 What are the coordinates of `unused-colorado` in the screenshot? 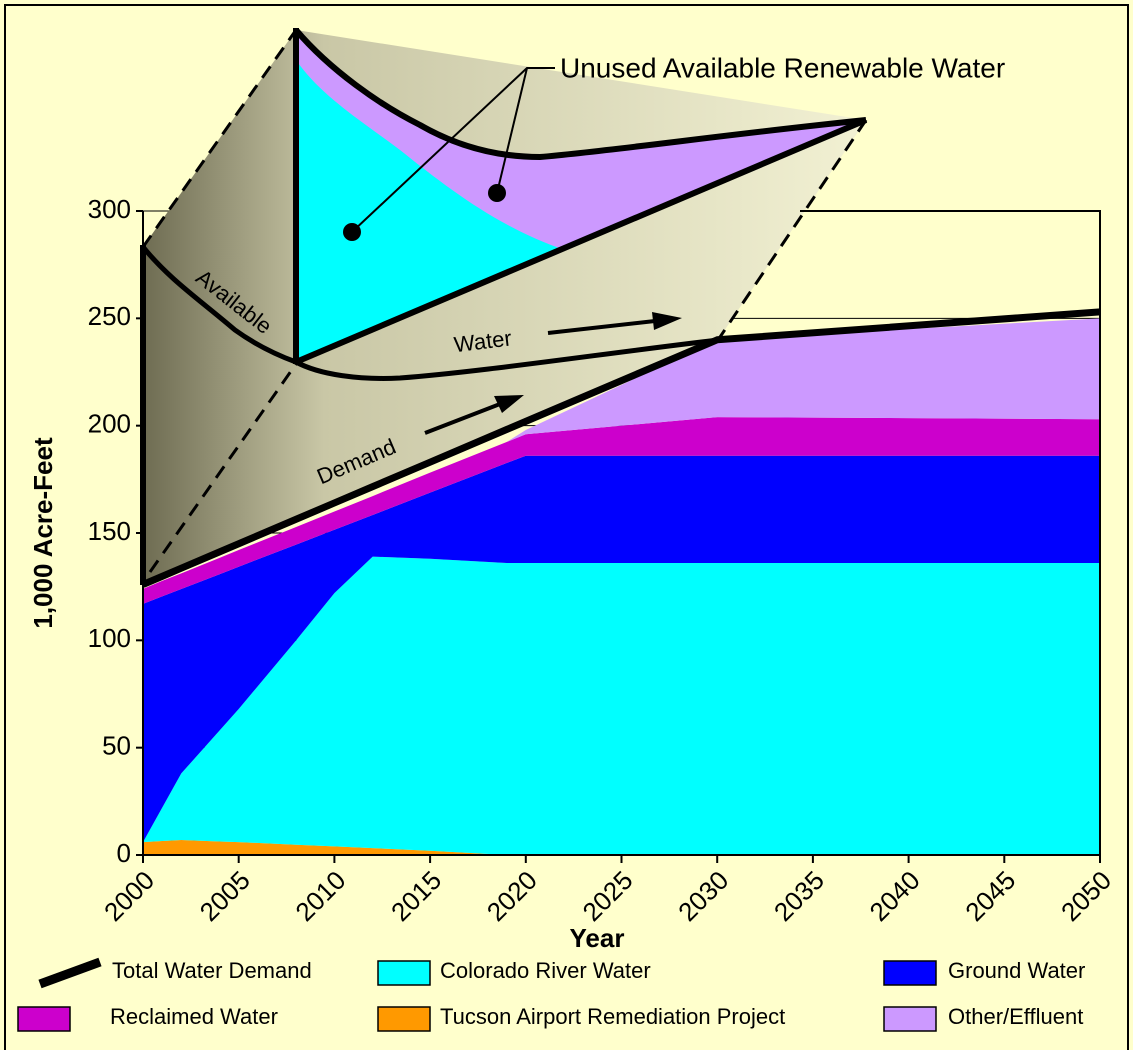 It's located at (430, 211).